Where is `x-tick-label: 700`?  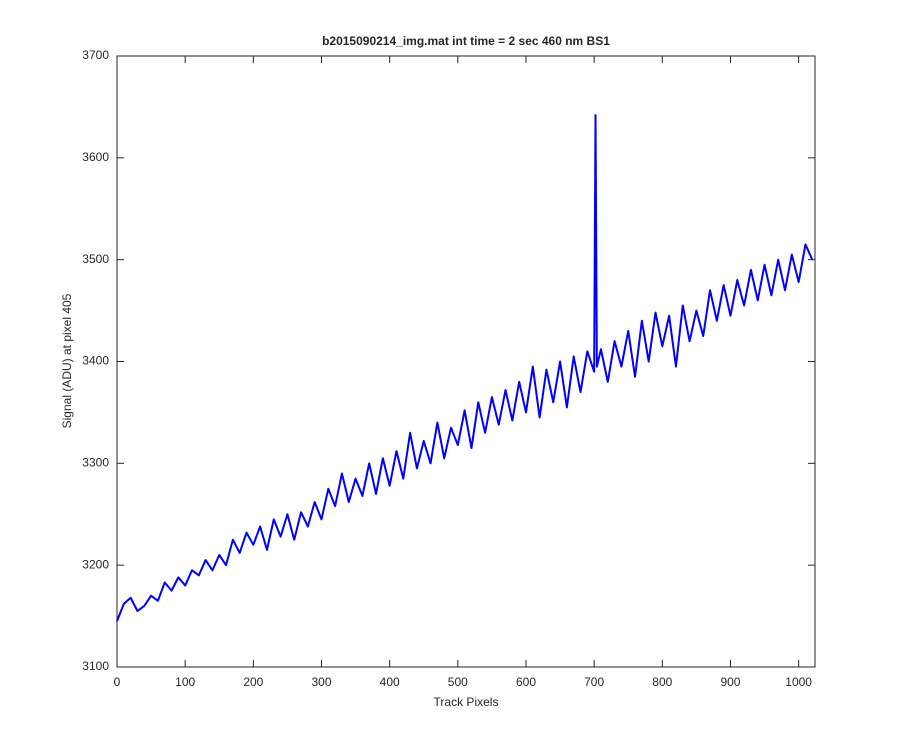 x-tick-label: 700 is located at coordinates (594, 682).